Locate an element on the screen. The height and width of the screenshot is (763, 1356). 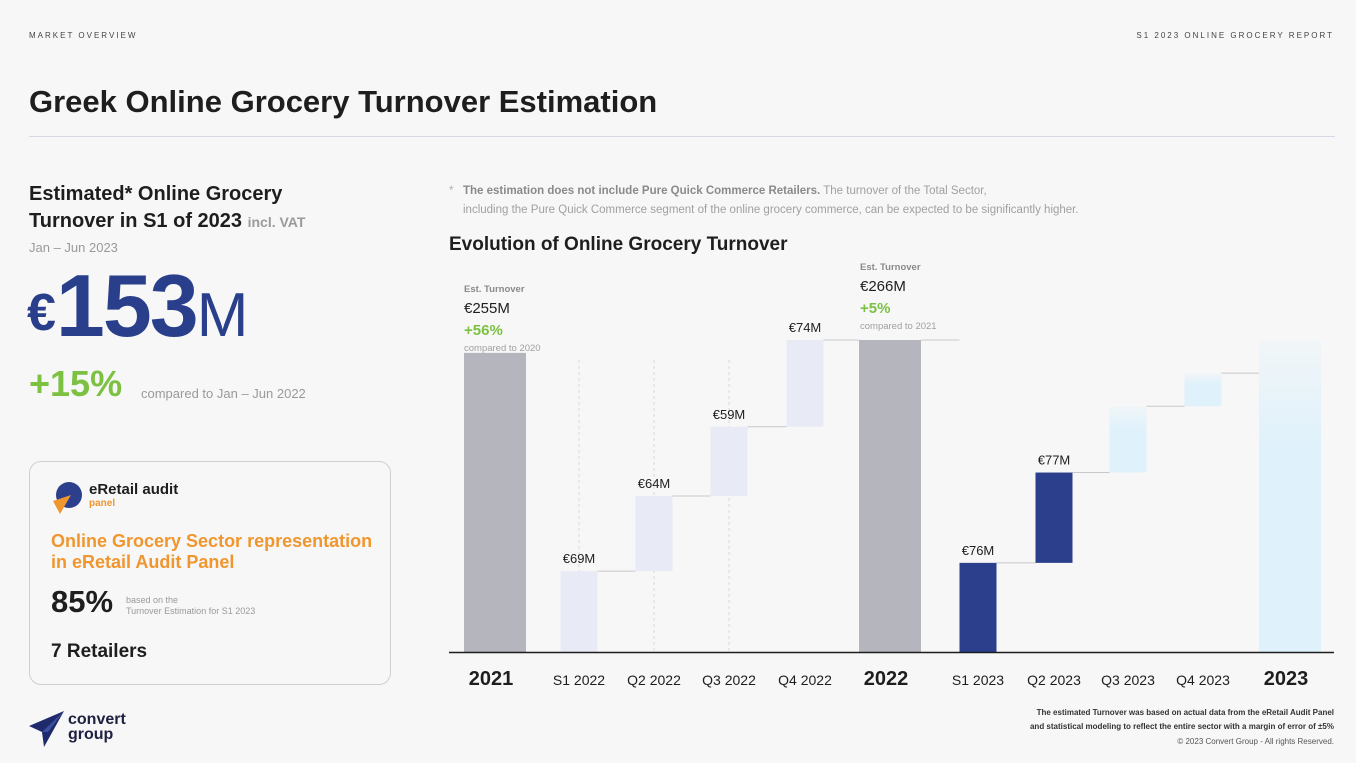
growth-note: compared to Jan – Jun 2022 is located at coordinates (223, 393).